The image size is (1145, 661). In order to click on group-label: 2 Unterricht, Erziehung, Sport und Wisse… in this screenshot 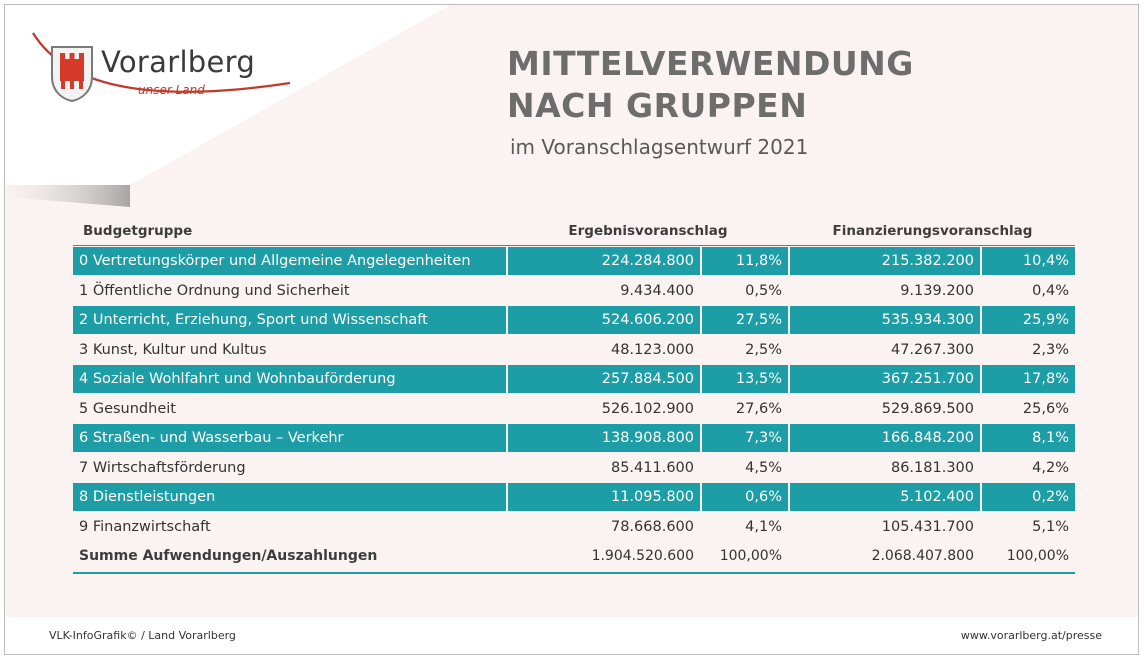, I will do `click(289, 320)`.